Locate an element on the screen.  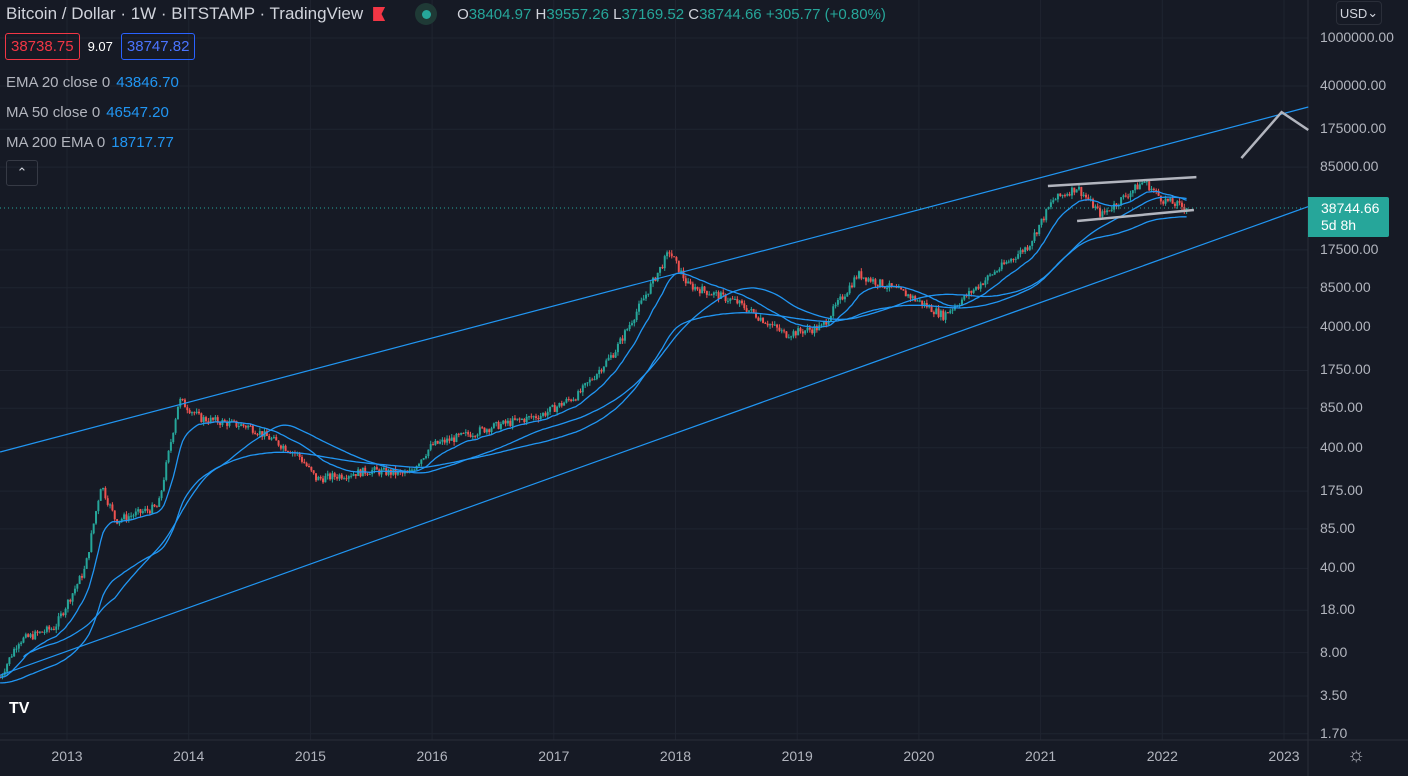
indicator-ma50: MA 50 close 0 46547.20 is located at coordinates (87, 112).